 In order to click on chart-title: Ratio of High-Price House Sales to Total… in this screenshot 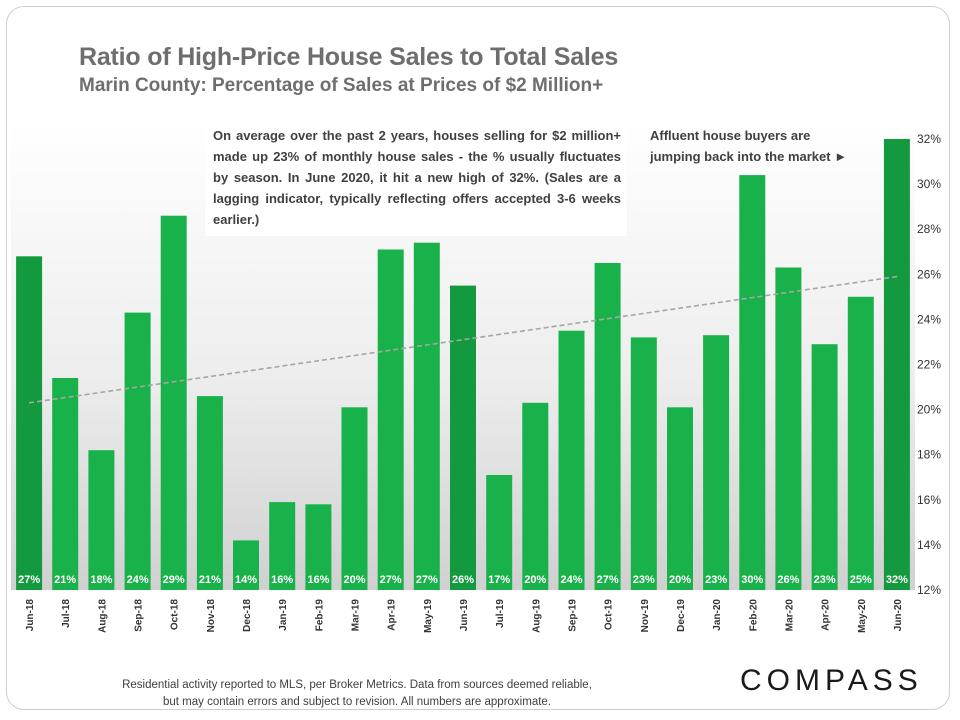, I will do `click(349, 57)`.